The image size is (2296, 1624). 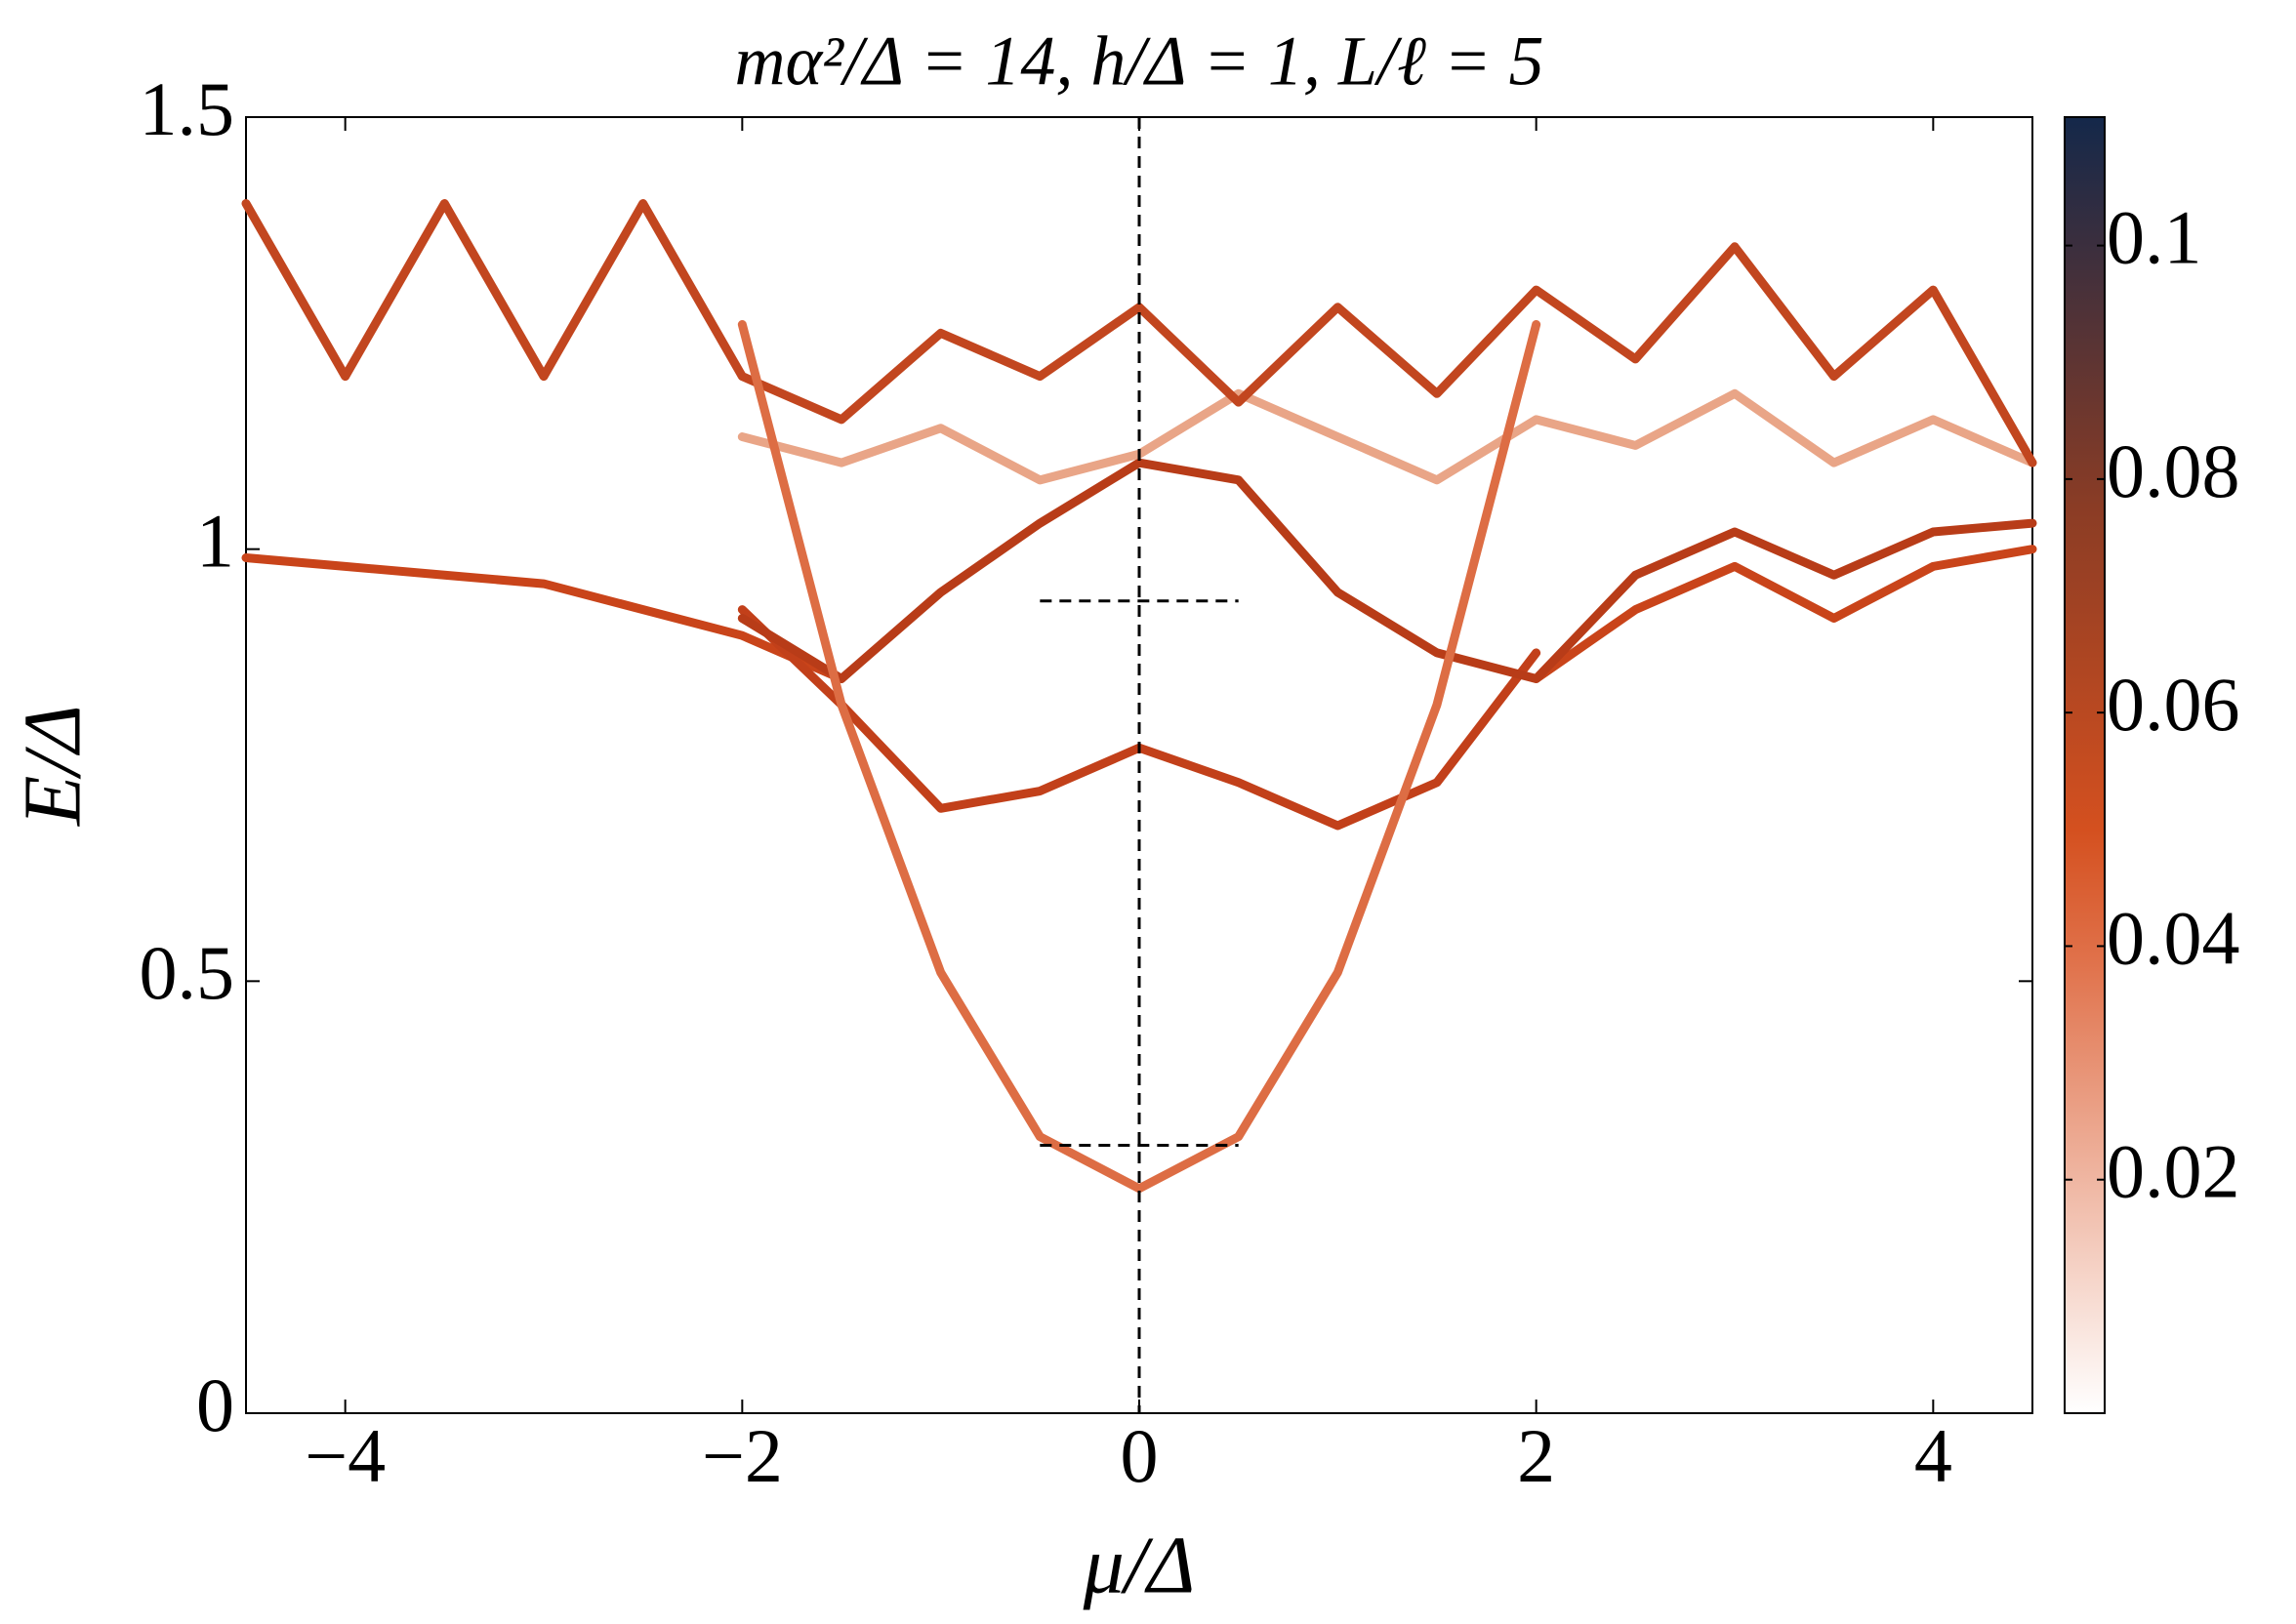 What do you see at coordinates (1933, 1455) in the screenshot?
I see `x-tick-label: 4` at bounding box center [1933, 1455].